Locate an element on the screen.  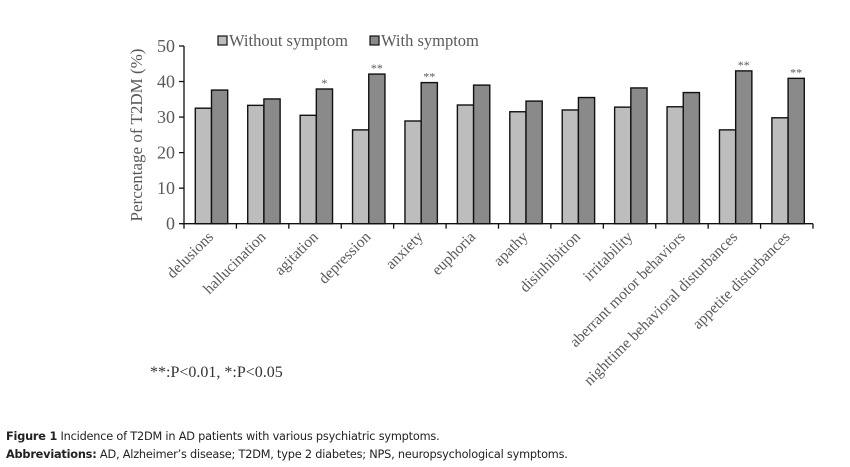
bar-without-nighttime-behavioral-disturbances is located at coordinates (727, 177).